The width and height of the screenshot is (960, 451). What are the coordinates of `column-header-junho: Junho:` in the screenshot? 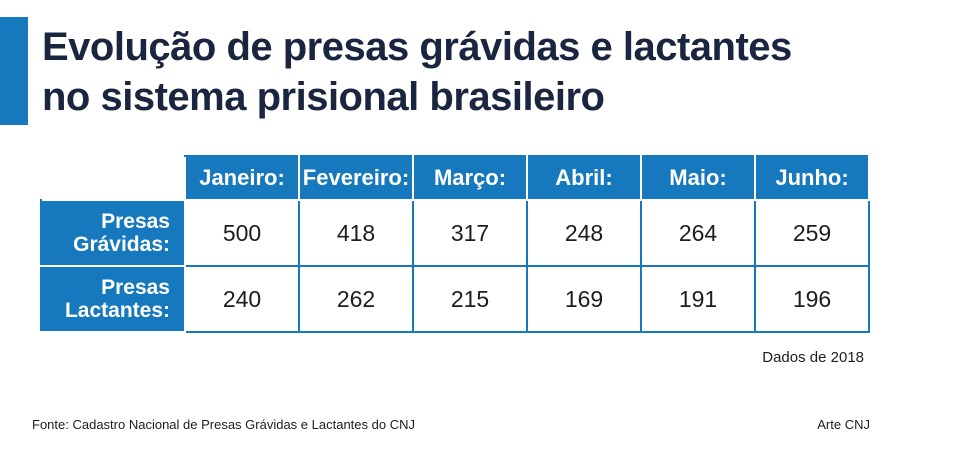 It's located at (812, 178).